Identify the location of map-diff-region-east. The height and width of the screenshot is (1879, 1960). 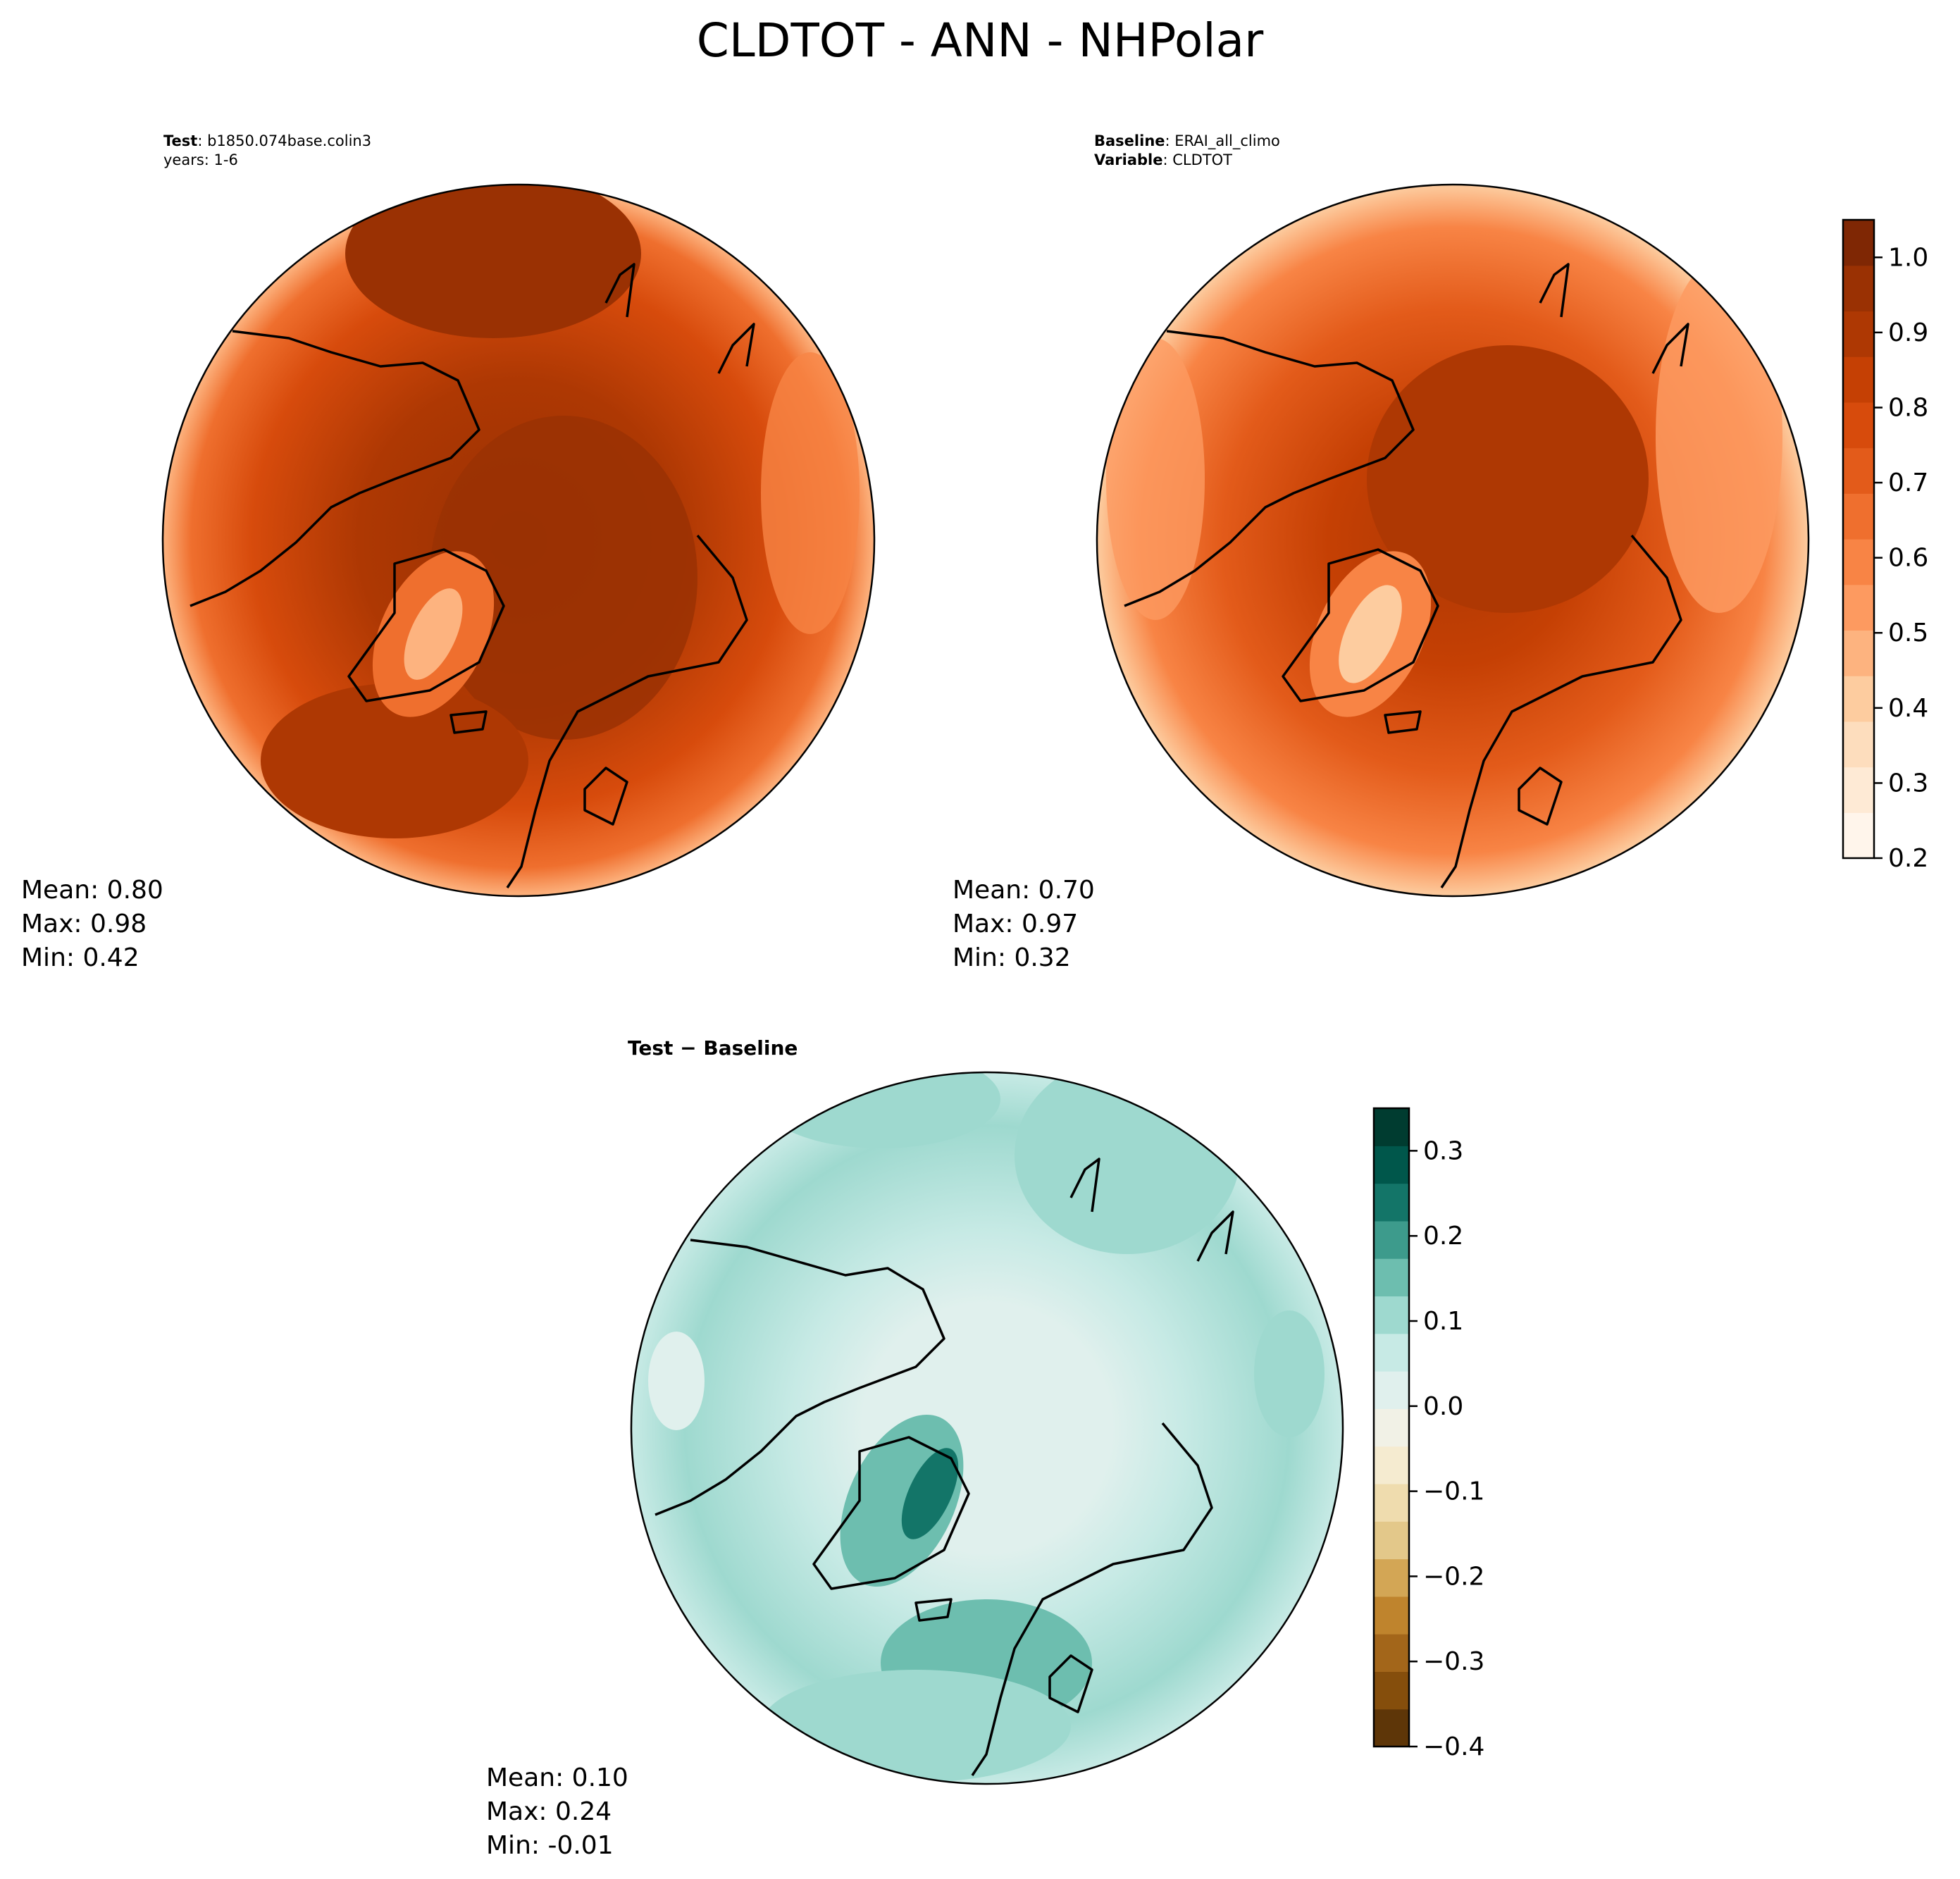
(1290, 1373).